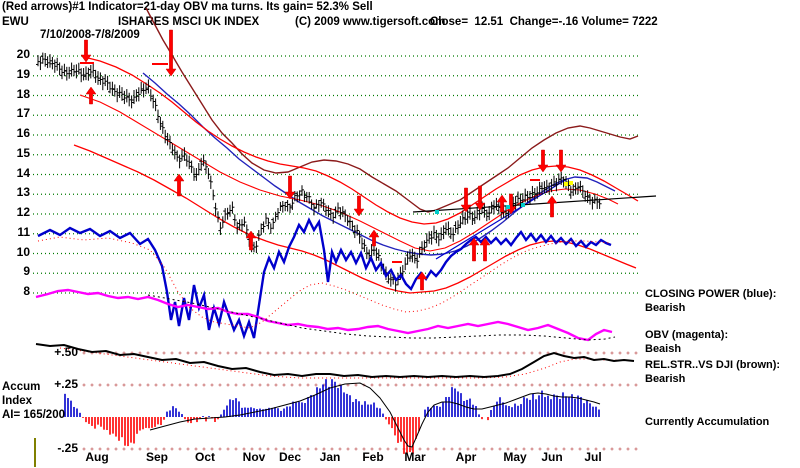 The height and width of the screenshot is (468, 800). Describe the element at coordinates (204, 457) in the screenshot. I see `month-label: Oct` at that location.